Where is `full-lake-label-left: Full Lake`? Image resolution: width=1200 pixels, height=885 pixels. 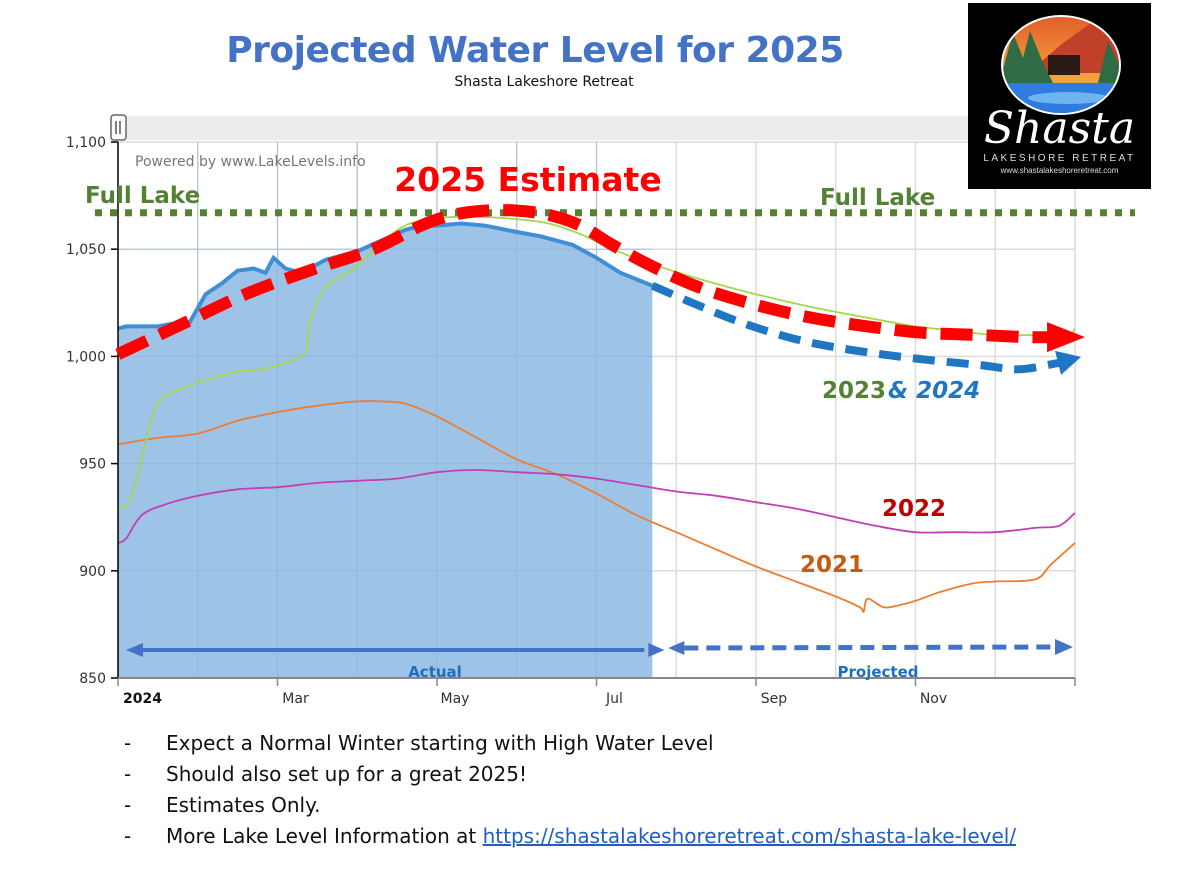
full-lake-label-left: Full Lake is located at coordinates (142, 196).